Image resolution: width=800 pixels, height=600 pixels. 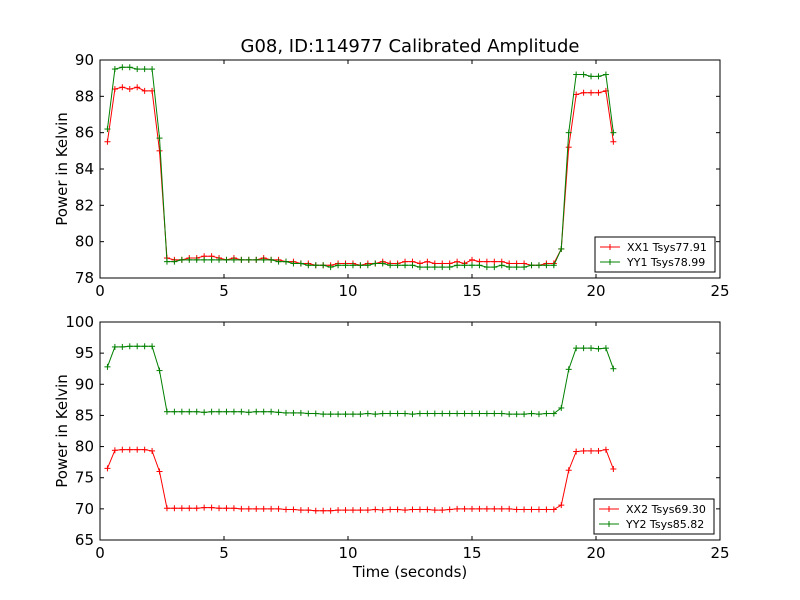 I want to click on legend-item: XX2 Tsys69.30, so click(x=652, y=509).